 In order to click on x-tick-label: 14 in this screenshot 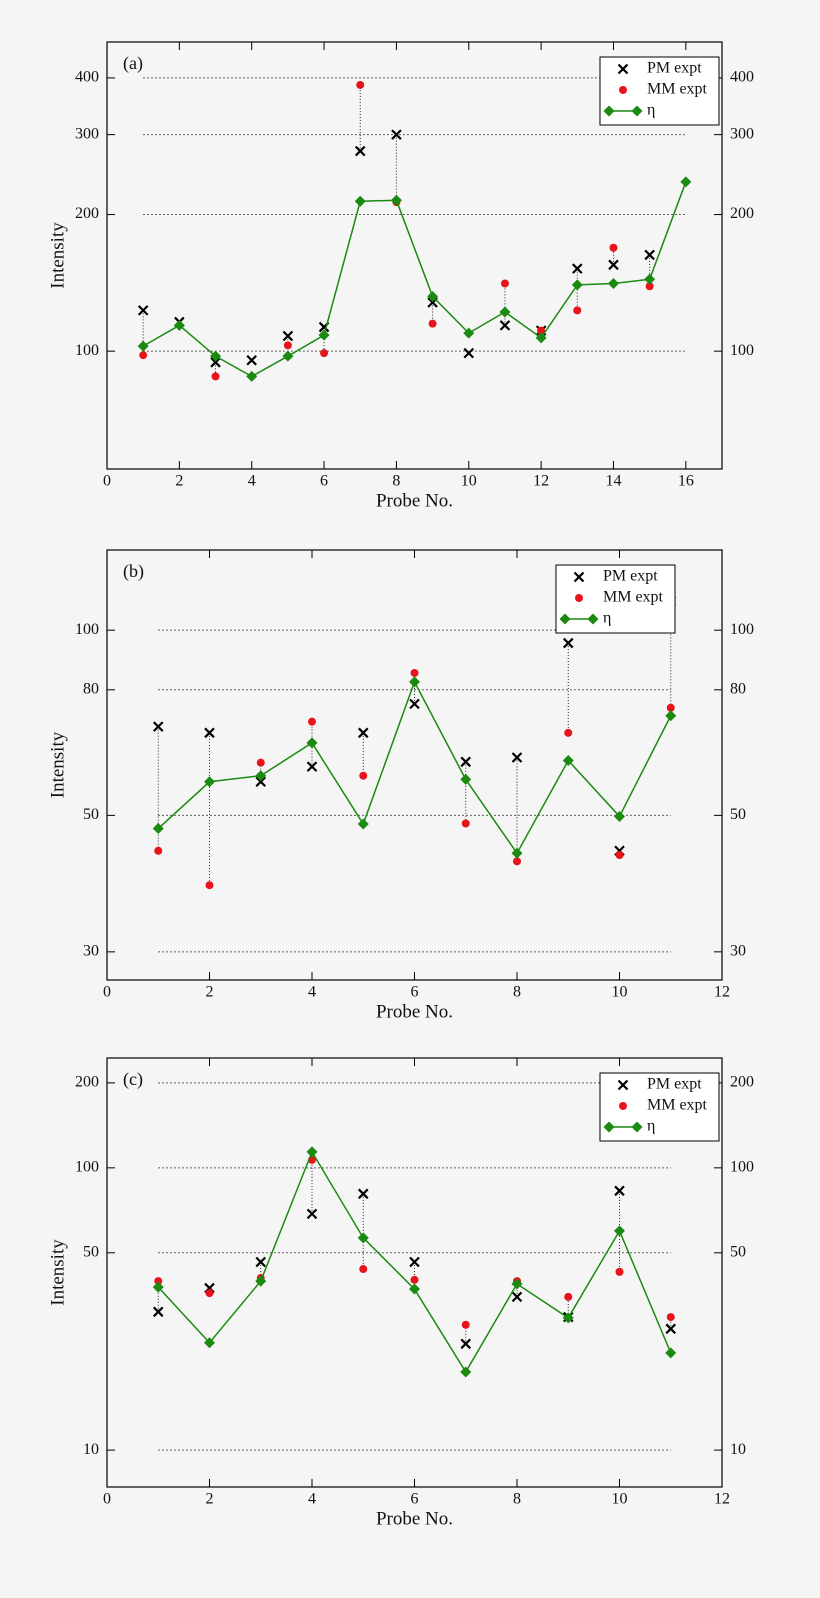, I will do `click(613, 481)`.